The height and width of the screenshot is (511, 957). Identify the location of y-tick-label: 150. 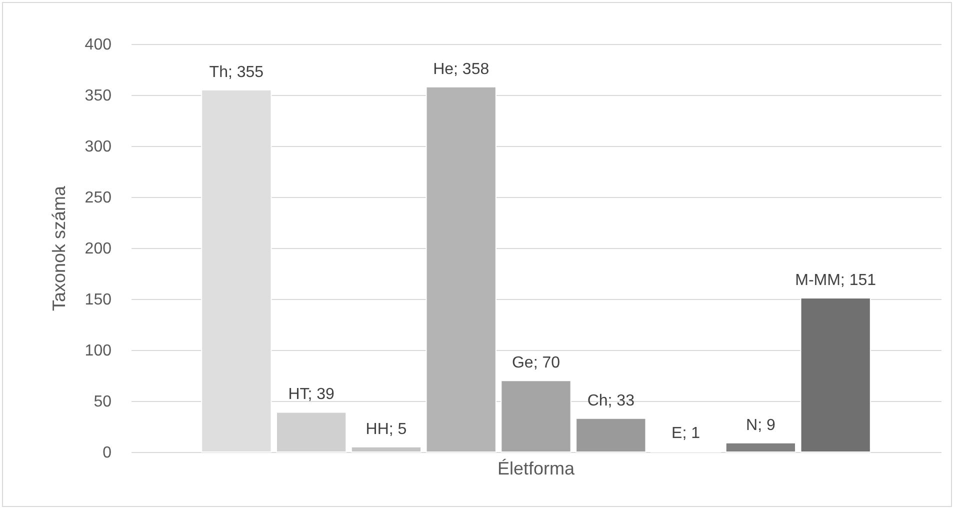
(98, 300).